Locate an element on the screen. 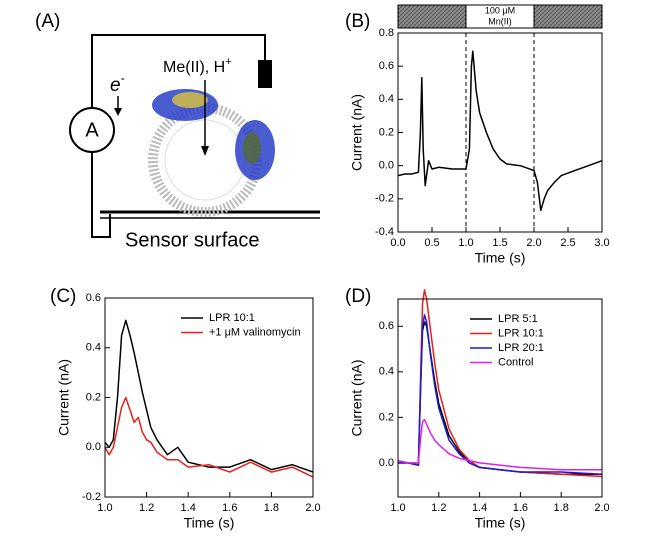  charge: - is located at coordinates (123, 78).